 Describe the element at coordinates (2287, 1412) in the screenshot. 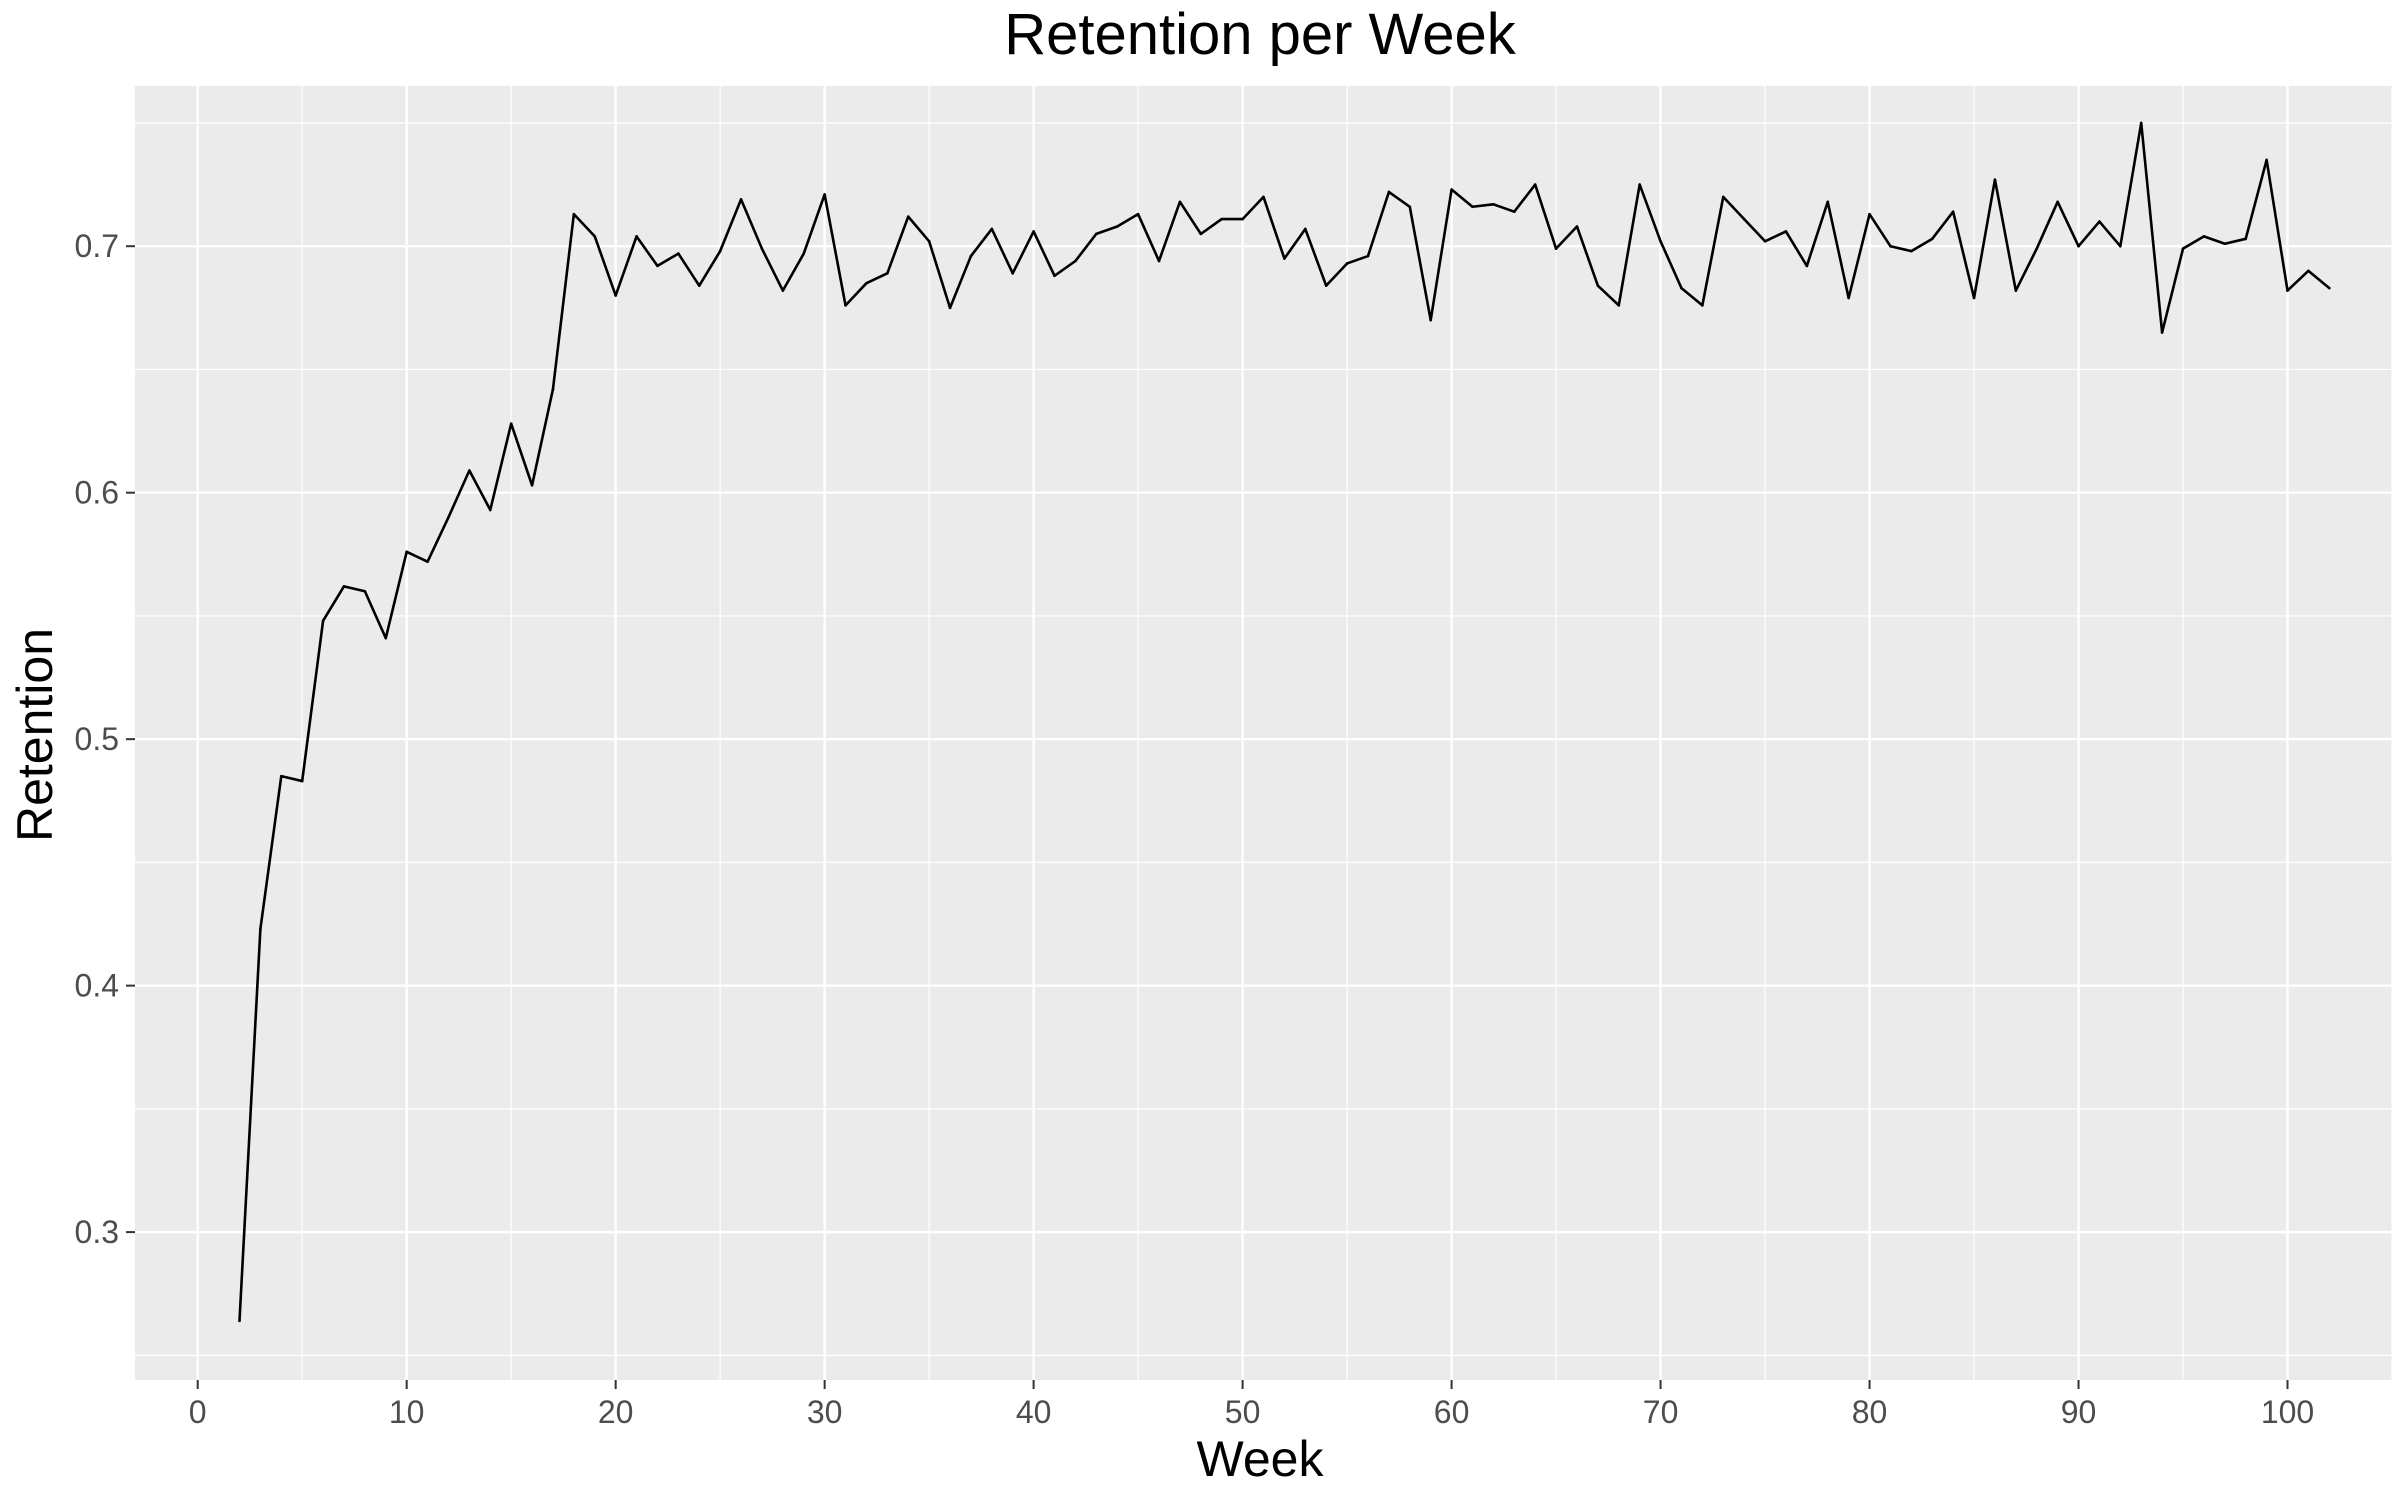

I see `x-tick-label: 100` at that location.